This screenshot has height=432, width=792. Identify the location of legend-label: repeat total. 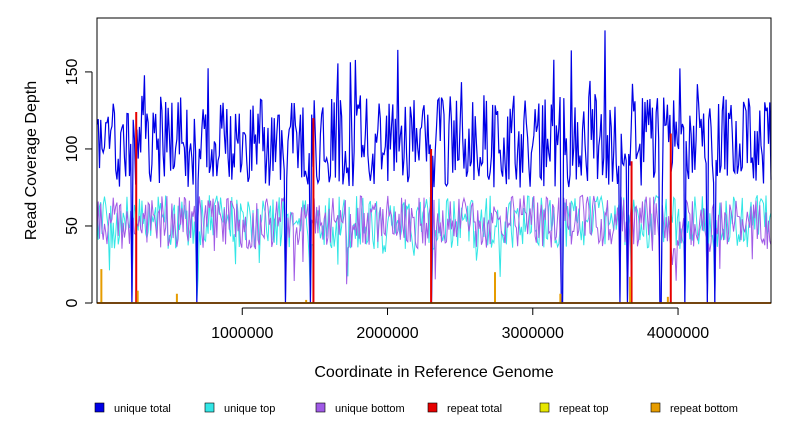
(474, 409).